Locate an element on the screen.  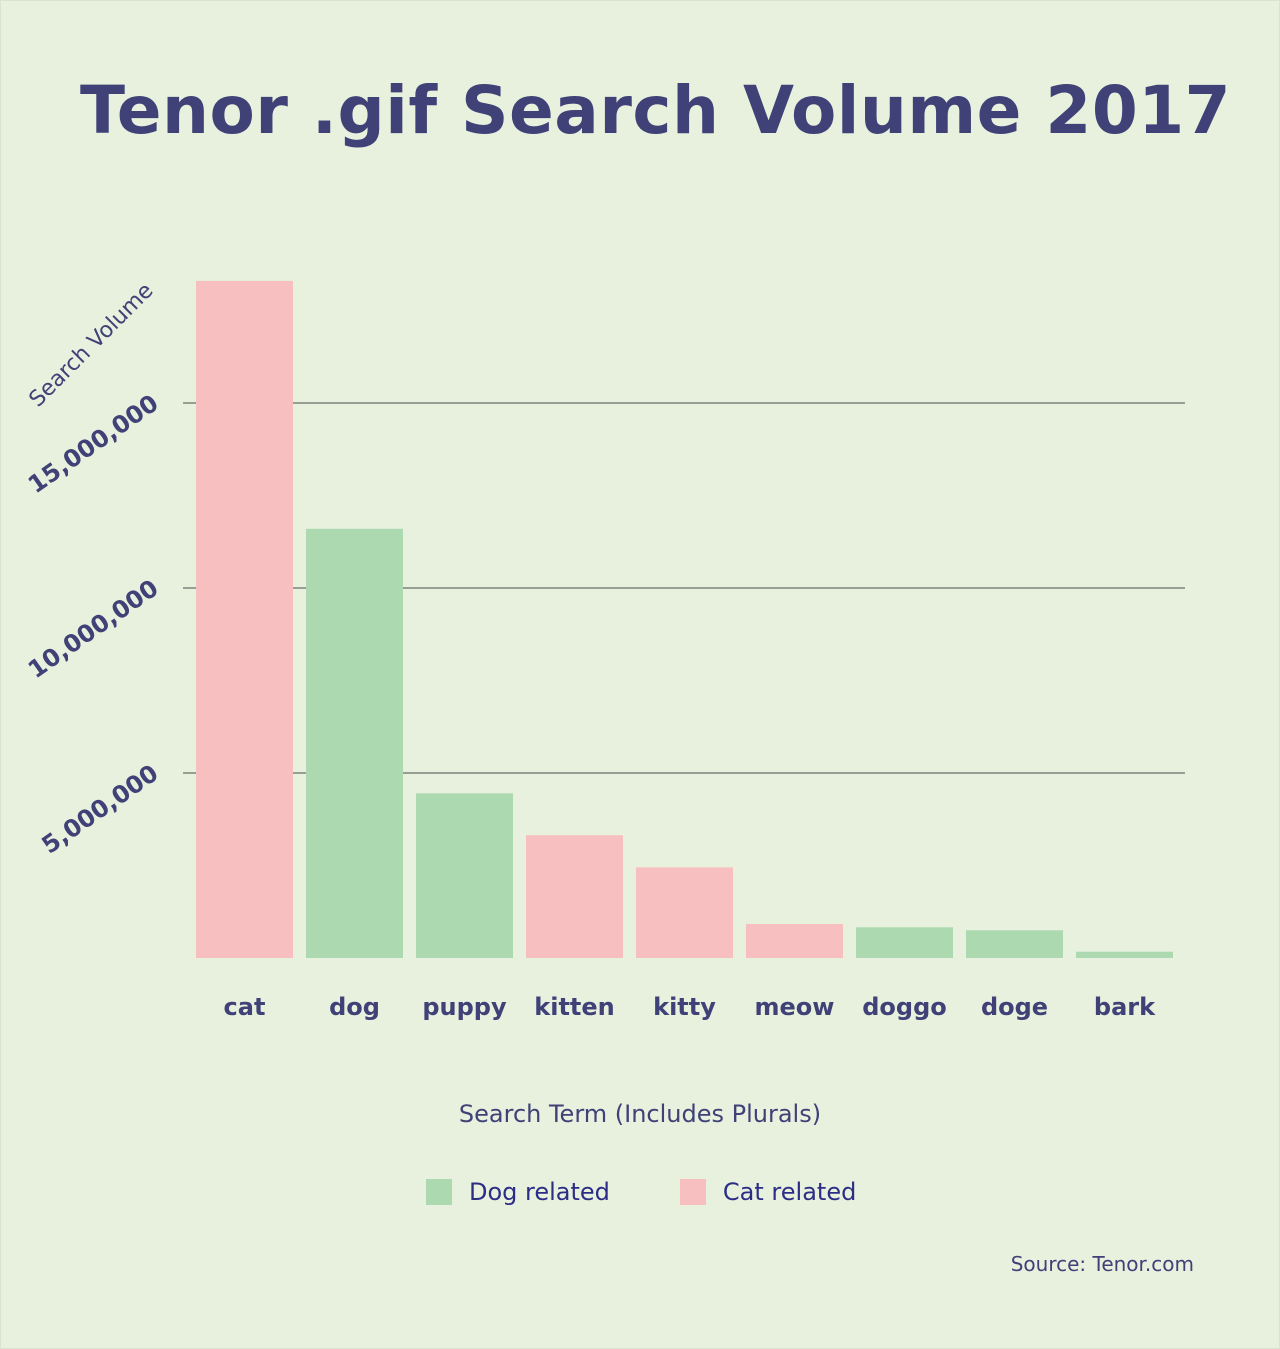
legend: Dog related Cat related is located at coordinates (676, 1192).